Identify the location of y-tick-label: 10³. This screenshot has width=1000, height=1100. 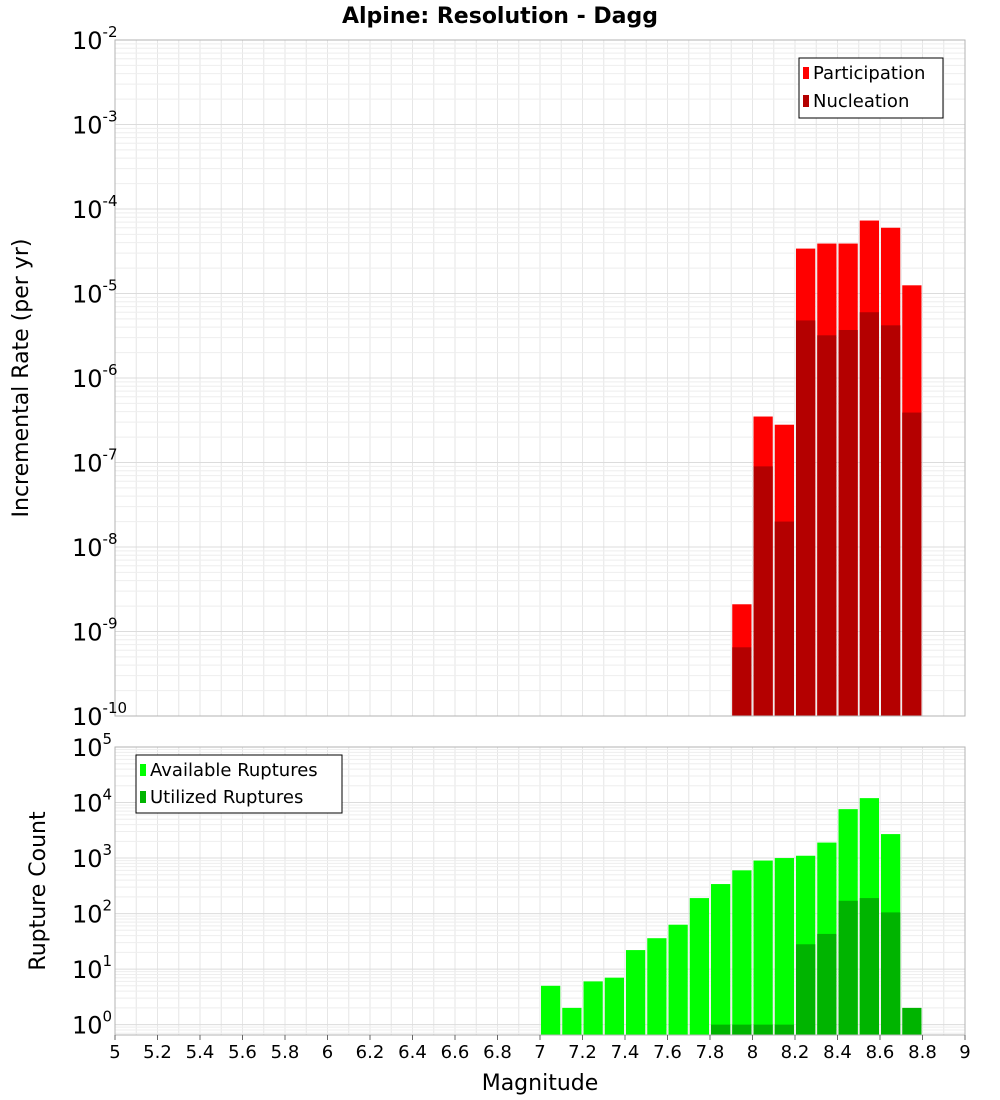
(92, 857).